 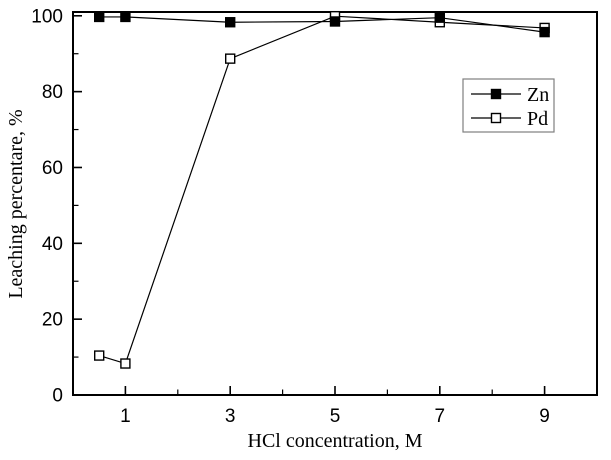 What do you see at coordinates (510, 95) in the screenshot?
I see `legend-entry-zn: Zn` at bounding box center [510, 95].